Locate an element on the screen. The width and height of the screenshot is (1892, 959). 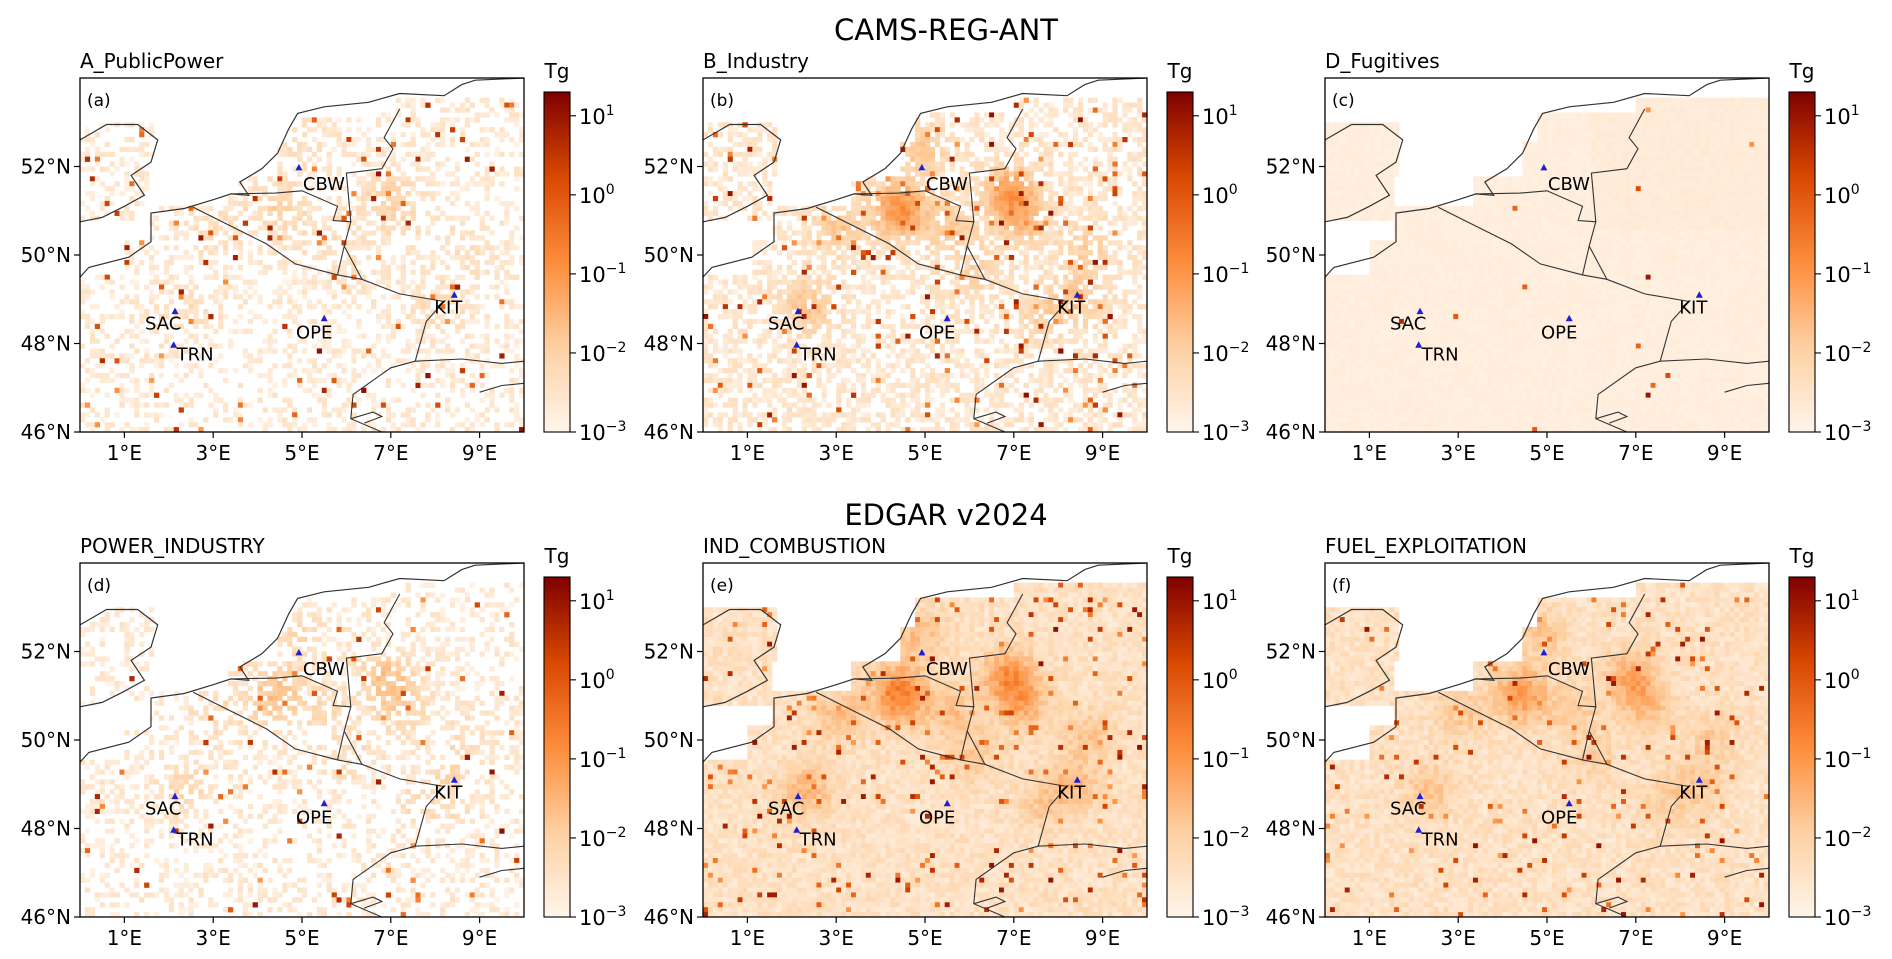
country-border is located at coordinates (296, 235).